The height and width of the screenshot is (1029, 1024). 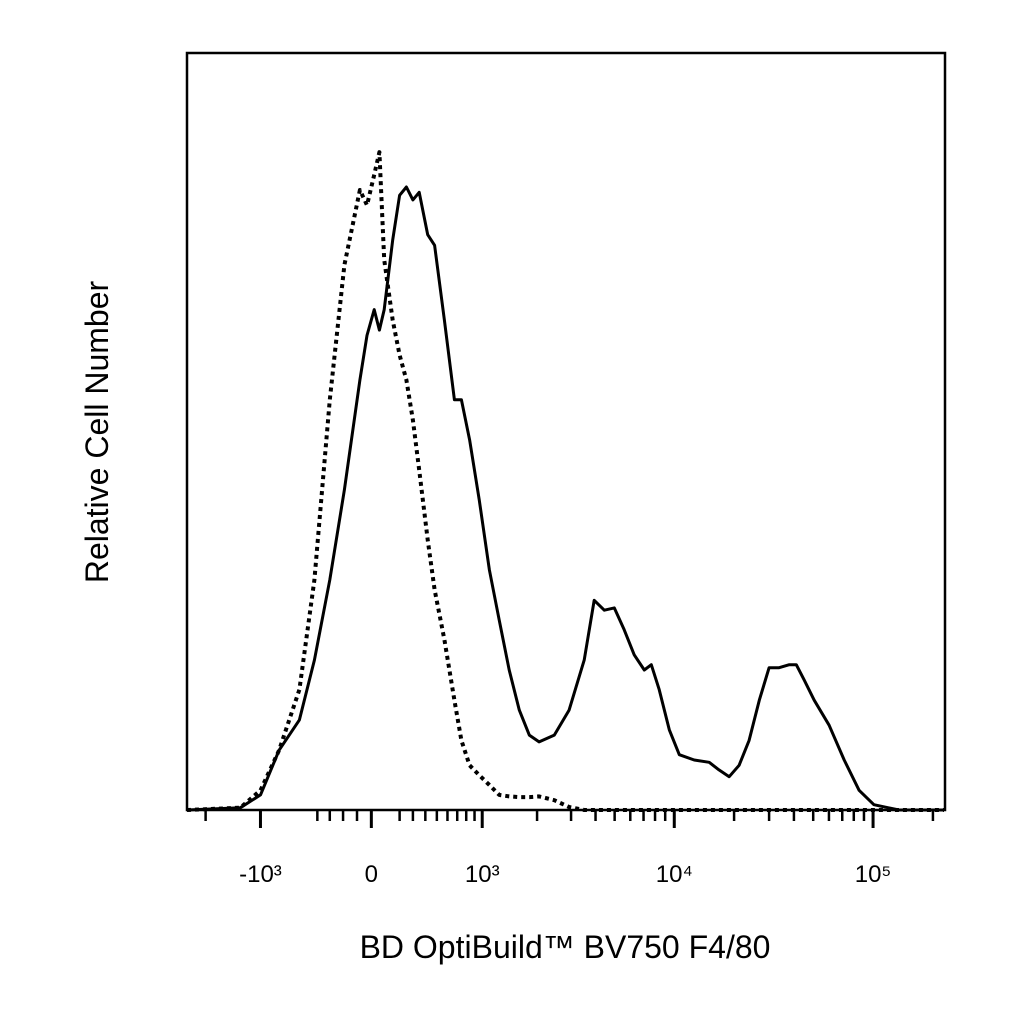 What do you see at coordinates (674, 874) in the screenshot?
I see `x-tick-label: 10⁴` at bounding box center [674, 874].